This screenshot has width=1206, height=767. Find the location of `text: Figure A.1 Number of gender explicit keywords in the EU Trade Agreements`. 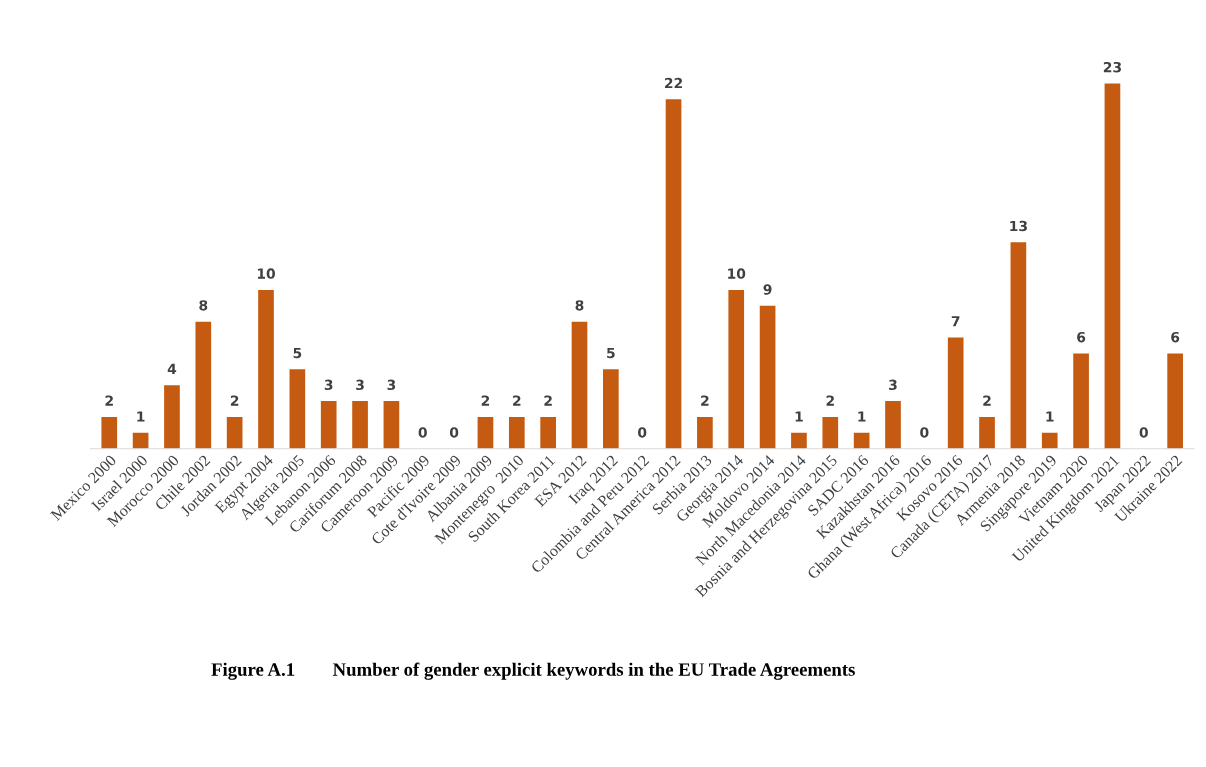

text: Figure A.1 Number of gender explicit keywords in the EU Trade Agreements is located at coordinates (533, 671).